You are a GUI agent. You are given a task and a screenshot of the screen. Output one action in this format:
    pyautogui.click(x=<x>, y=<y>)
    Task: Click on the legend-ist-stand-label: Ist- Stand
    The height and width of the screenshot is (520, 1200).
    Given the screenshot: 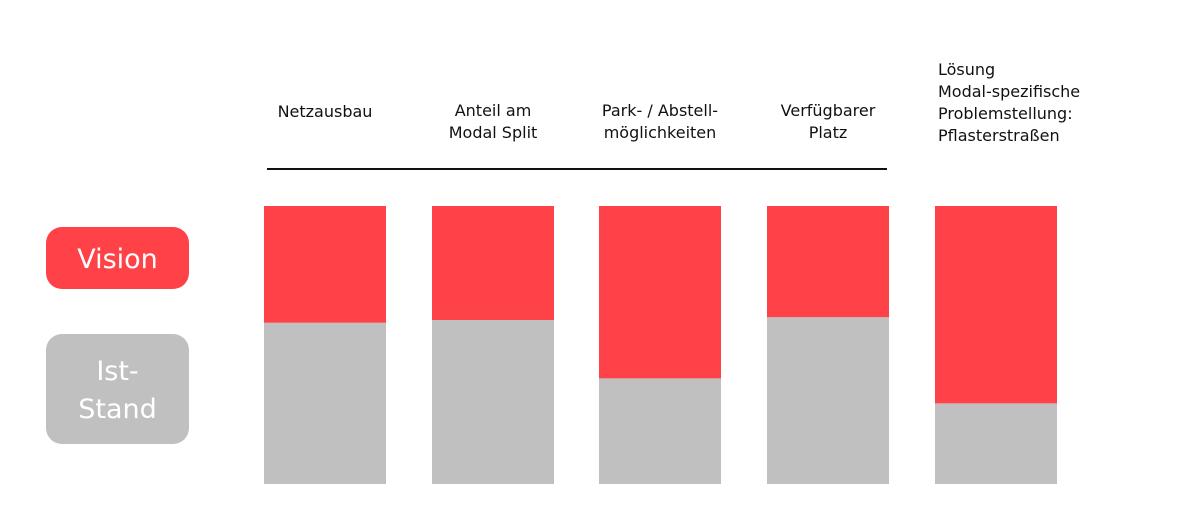 What is the action you would take?
    pyautogui.click(x=117, y=390)
    